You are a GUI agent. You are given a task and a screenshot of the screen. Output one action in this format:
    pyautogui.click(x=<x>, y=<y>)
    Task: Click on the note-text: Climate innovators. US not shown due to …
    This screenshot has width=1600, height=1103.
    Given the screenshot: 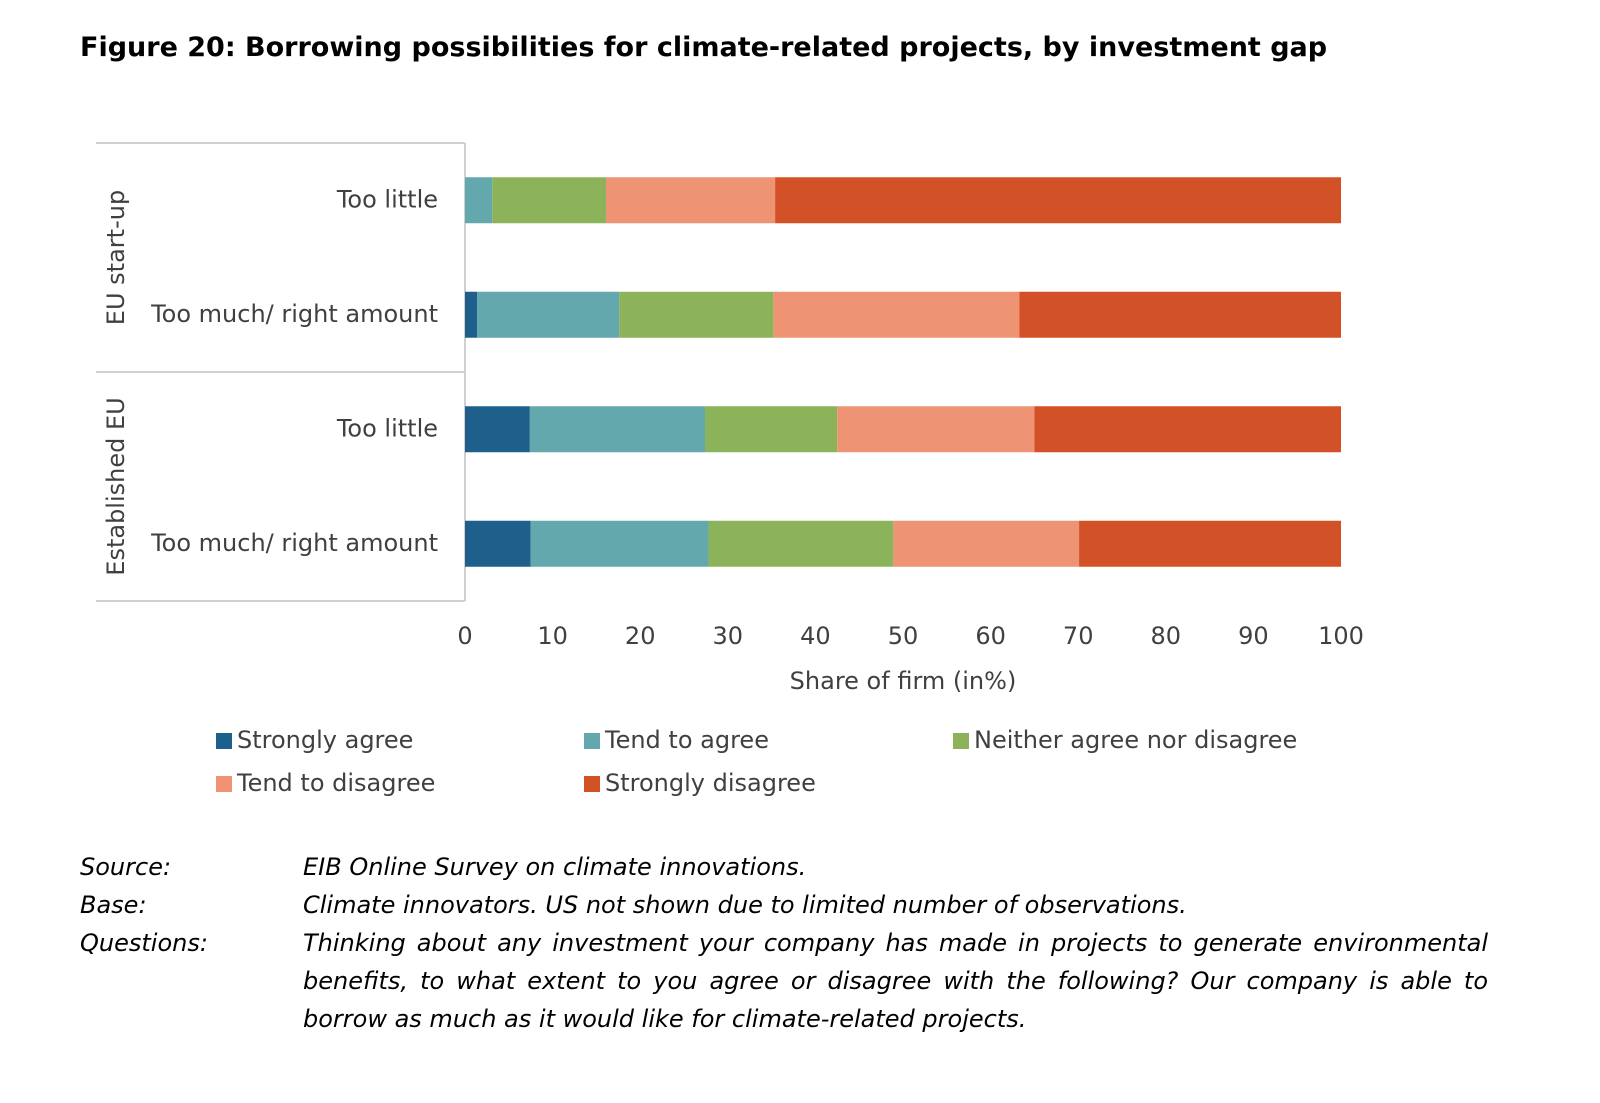 What is the action you would take?
    pyautogui.click(x=745, y=905)
    